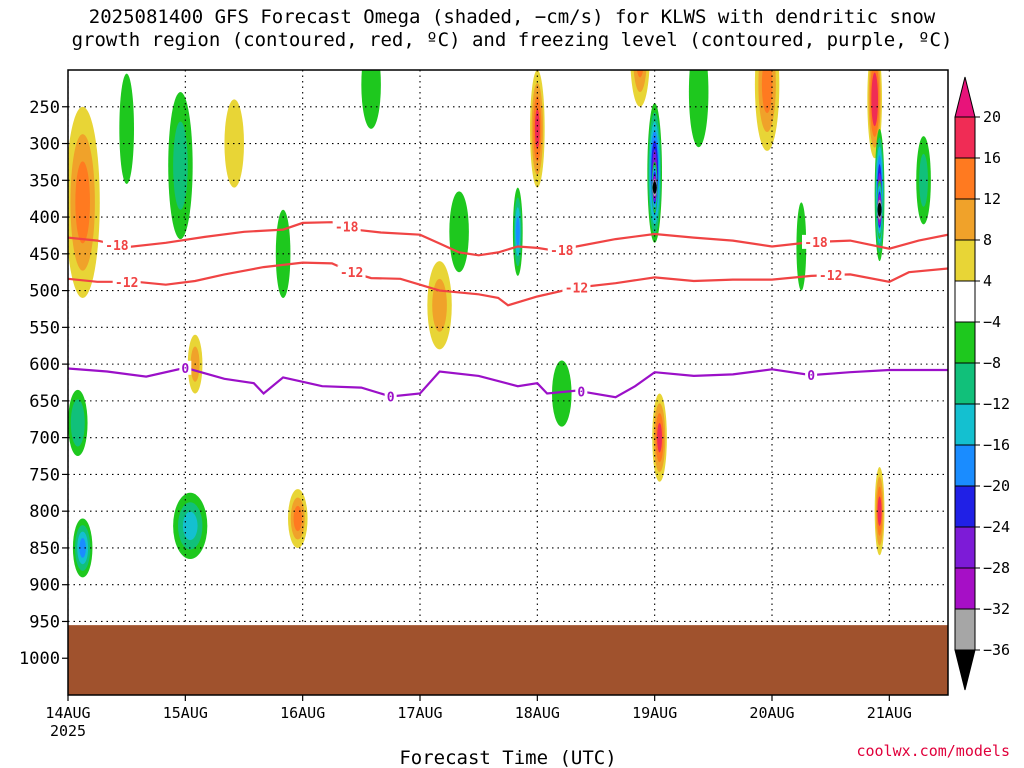  Describe the element at coordinates (992, 199) in the screenshot. I see `colorbar-label: 12` at that location.